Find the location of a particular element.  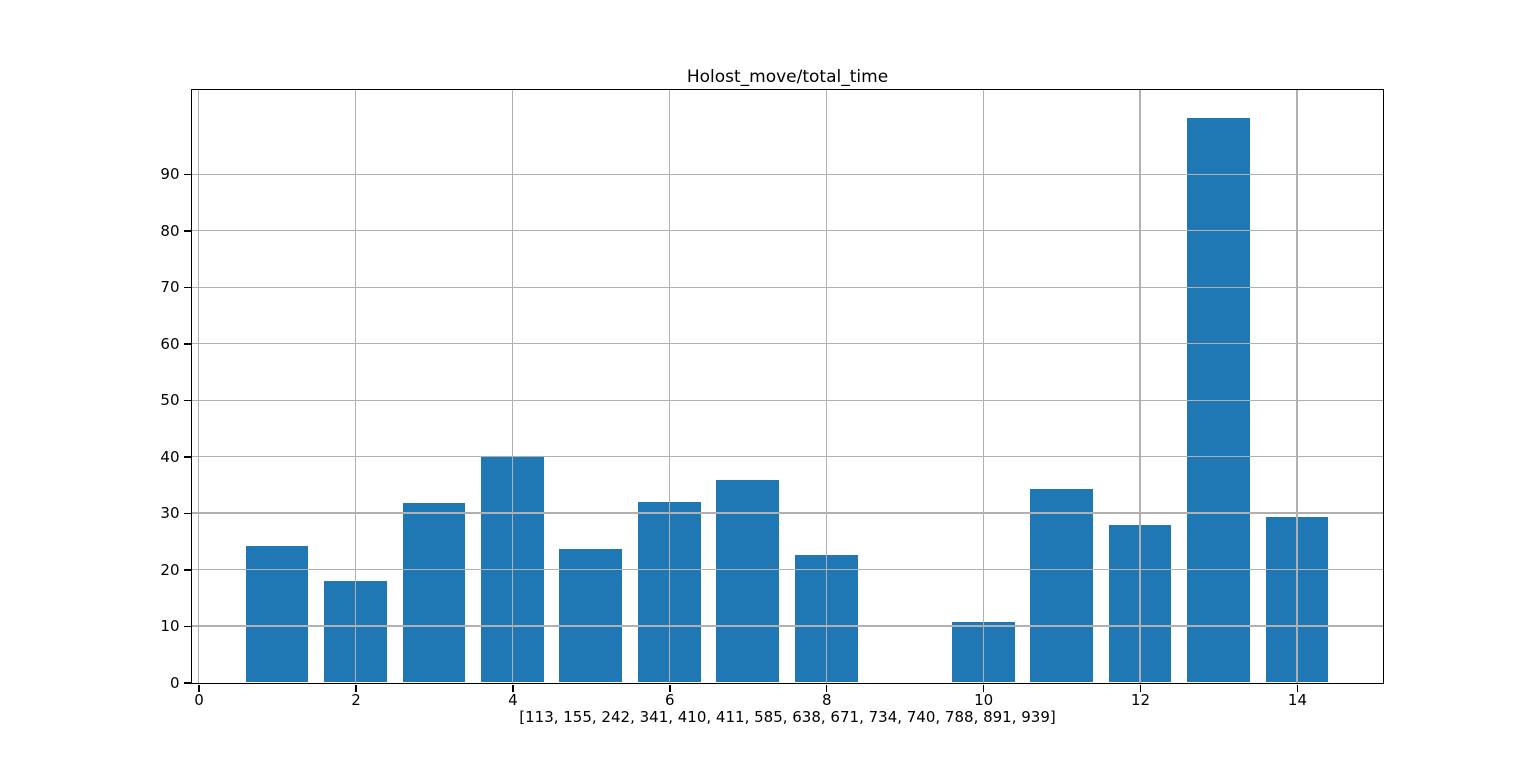

y-tick-label: 60 is located at coordinates (170, 343).